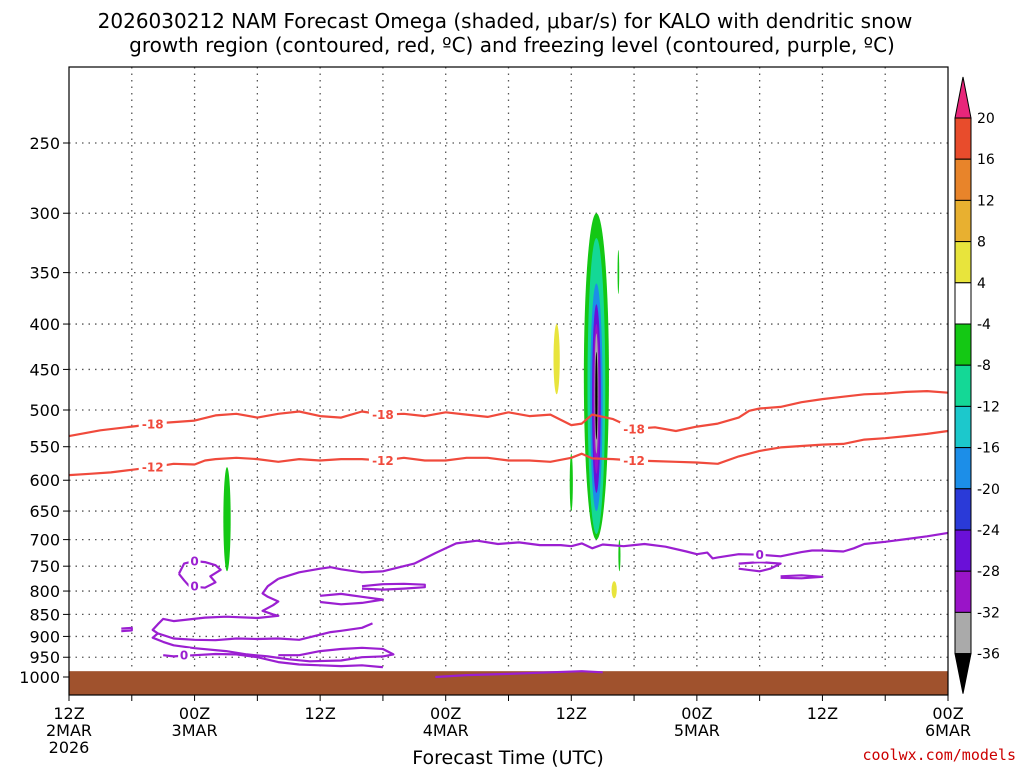  Describe the element at coordinates (44, 591) in the screenshot. I see `y-tick-label: 800` at that location.